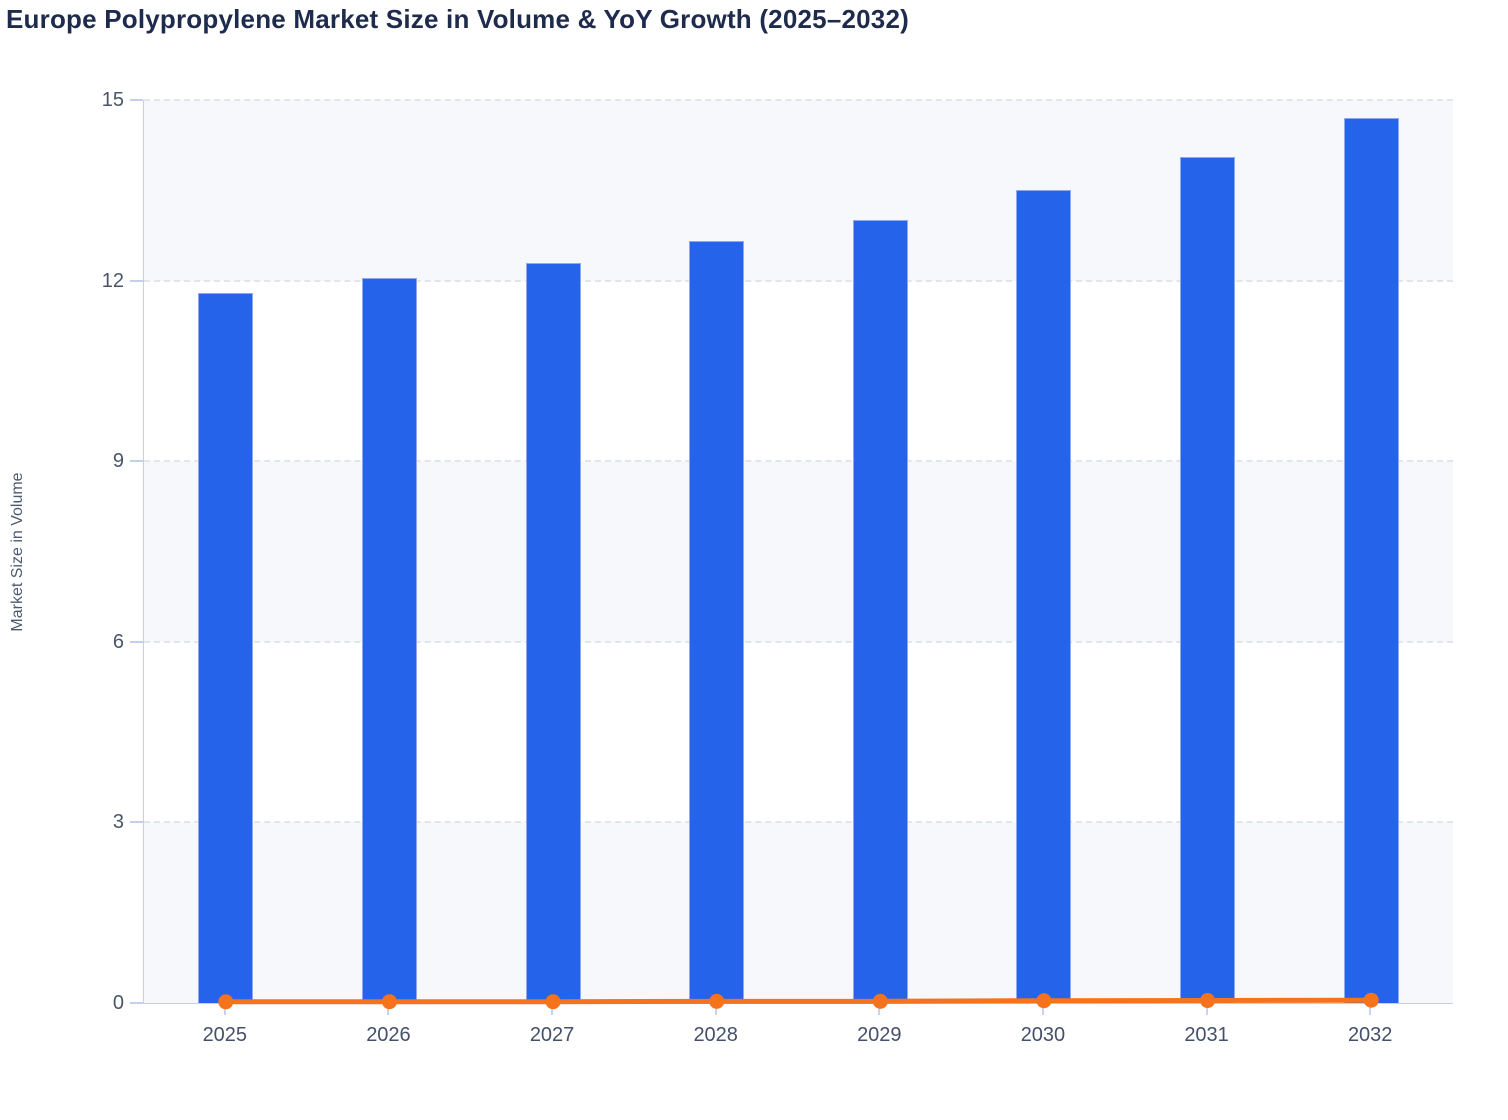 Image resolution: width=1508 pixels, height=1120 pixels. What do you see at coordinates (1206, 1035) in the screenshot?
I see `x-tick-label-2031: 2031` at bounding box center [1206, 1035].